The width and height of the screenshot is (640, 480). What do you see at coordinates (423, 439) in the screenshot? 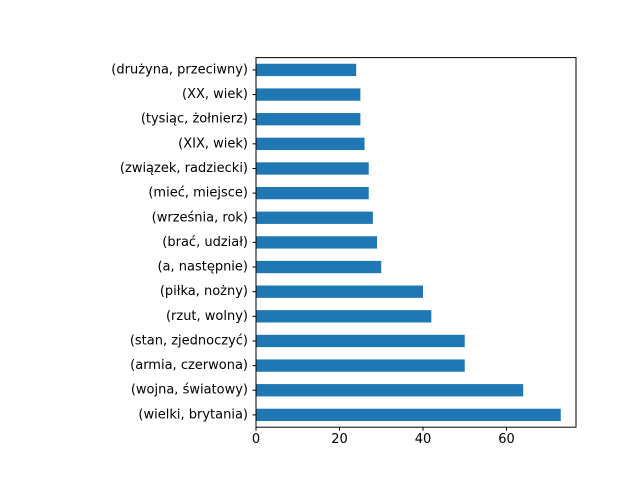
I see `x-tick-label: 40` at bounding box center [423, 439].